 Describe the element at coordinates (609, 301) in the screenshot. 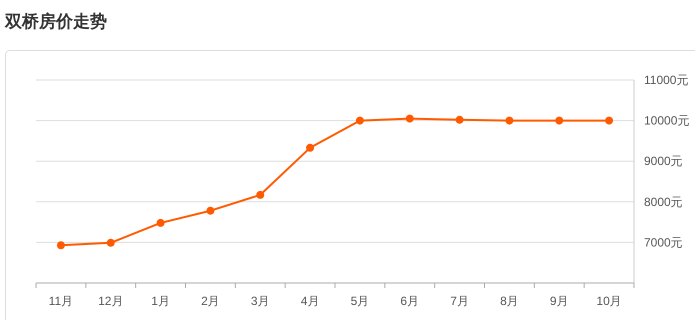

I see `xtick: 10月` at that location.